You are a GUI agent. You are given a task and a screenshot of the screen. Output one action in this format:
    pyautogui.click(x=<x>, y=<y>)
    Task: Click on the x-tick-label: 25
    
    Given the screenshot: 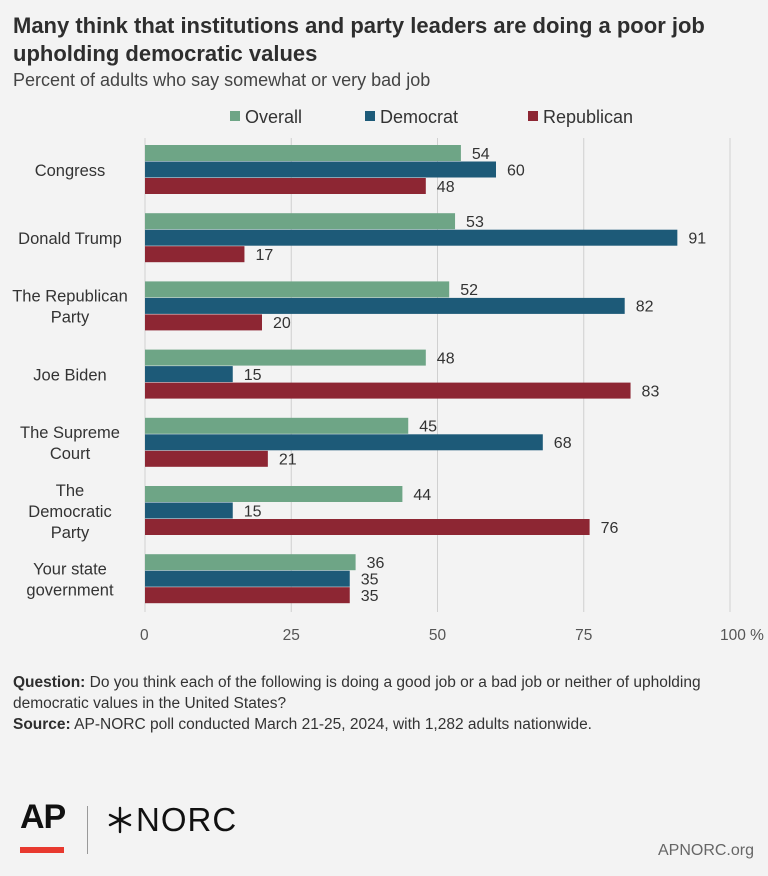 What is the action you would take?
    pyautogui.click(x=291, y=635)
    